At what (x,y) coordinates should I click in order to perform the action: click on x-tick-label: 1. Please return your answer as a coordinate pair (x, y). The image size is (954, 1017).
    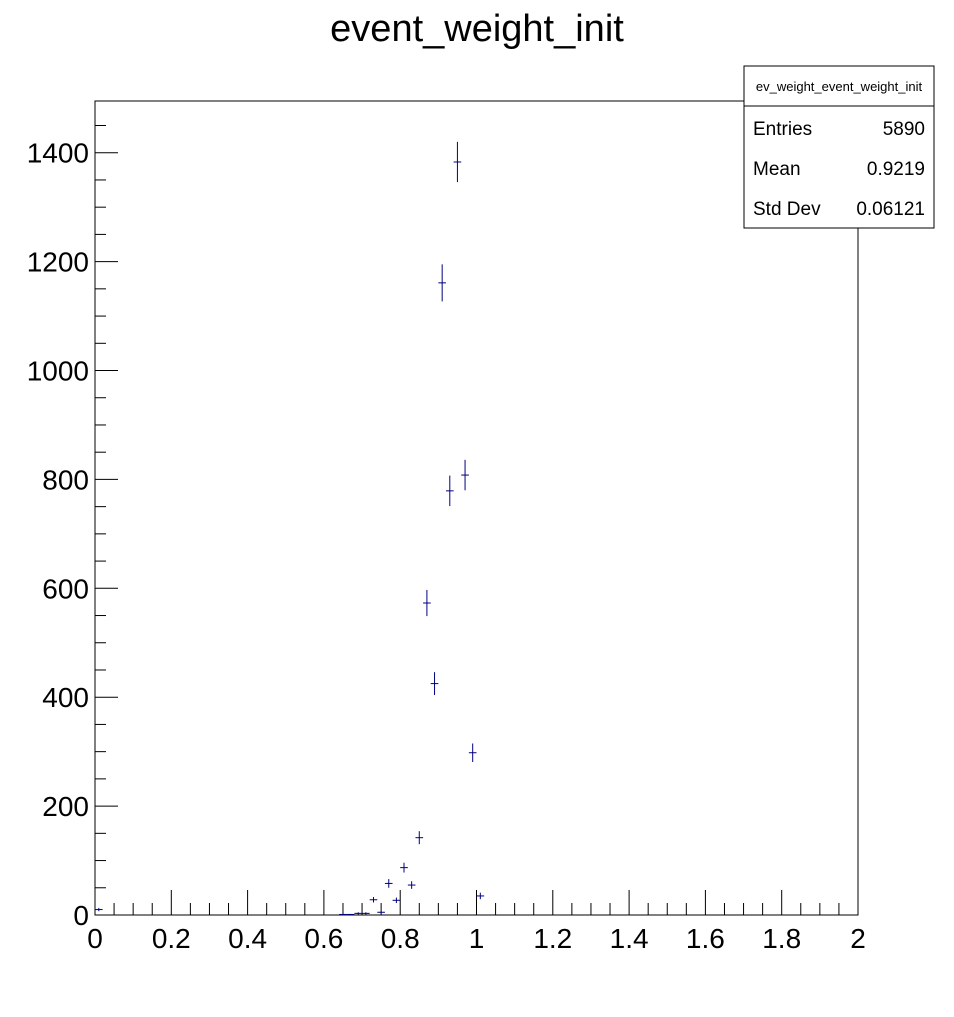
    Looking at the image, I should click on (477, 938).